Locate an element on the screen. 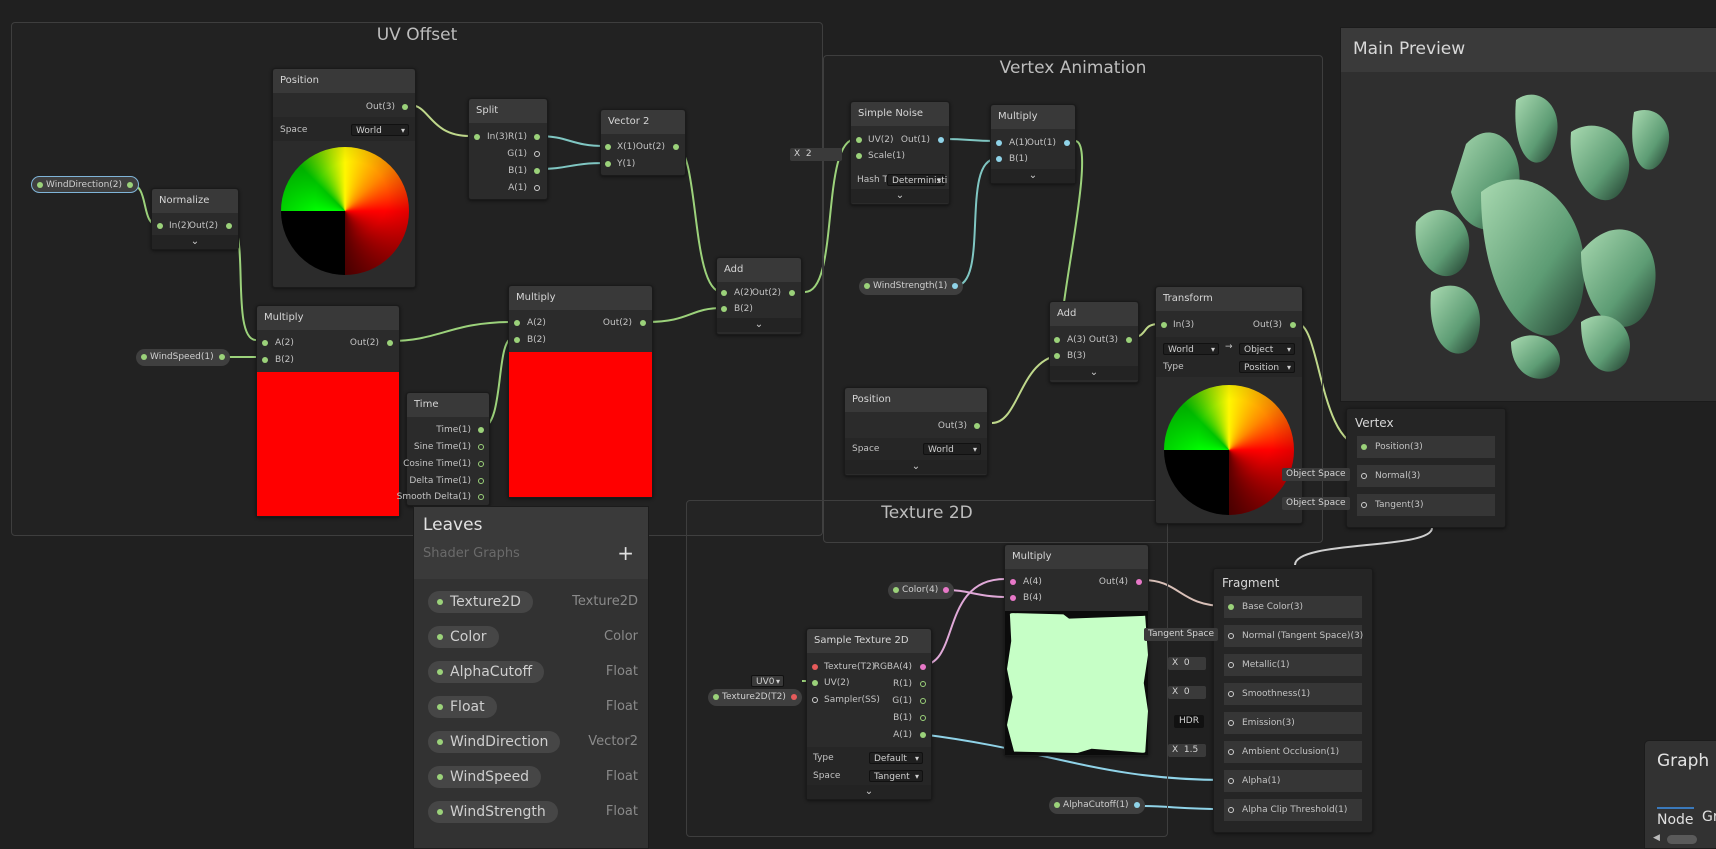 The height and width of the screenshot is (849, 1716). metallic-slot: Metallic(1) is located at coordinates (1293, 665).